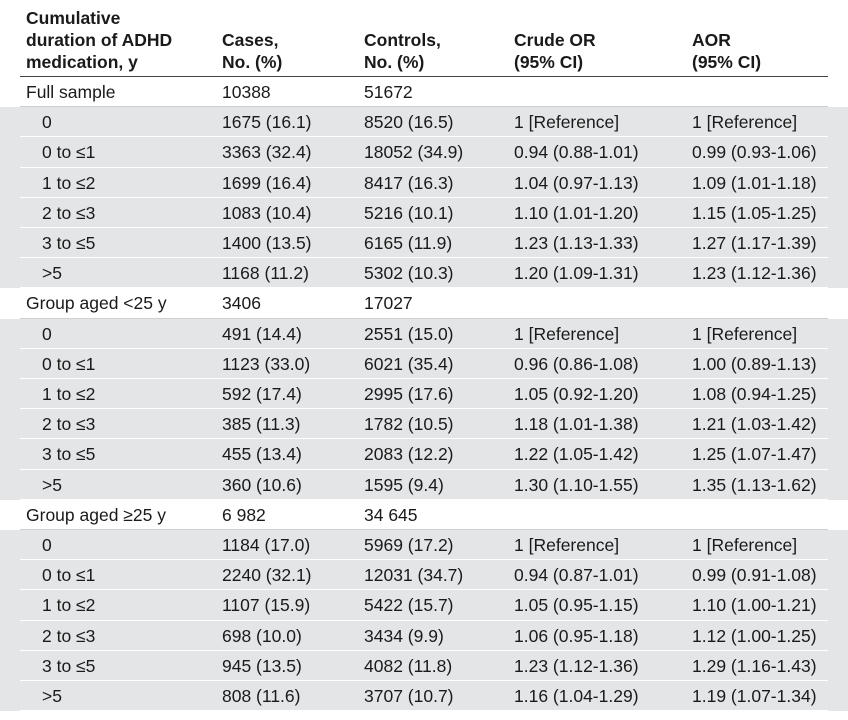  Describe the element at coordinates (409, 333) in the screenshot. I see `controls-cell: 2551 (15.0)` at that location.